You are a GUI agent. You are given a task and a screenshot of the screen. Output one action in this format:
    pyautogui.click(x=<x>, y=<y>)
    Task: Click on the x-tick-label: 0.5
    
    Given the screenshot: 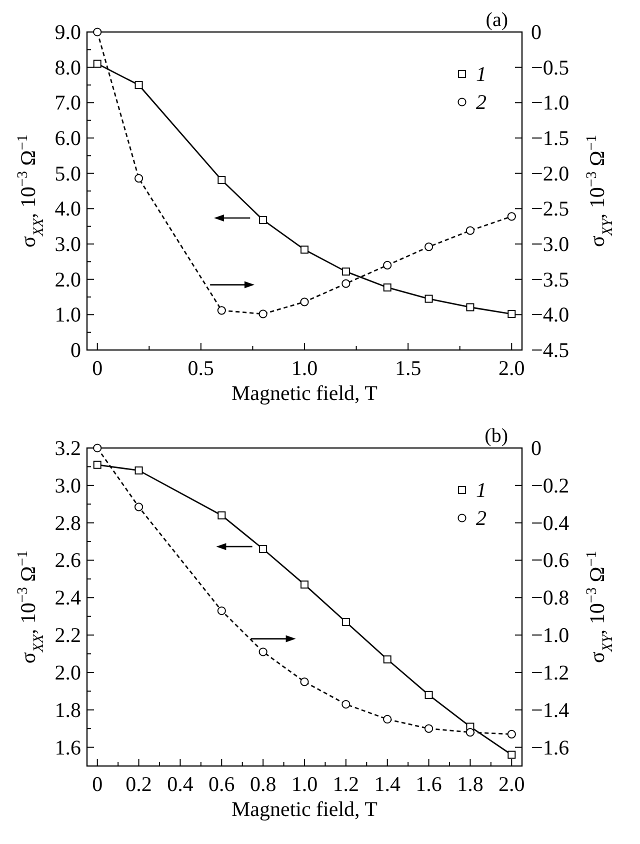 What is the action you would take?
    pyautogui.click(x=201, y=368)
    